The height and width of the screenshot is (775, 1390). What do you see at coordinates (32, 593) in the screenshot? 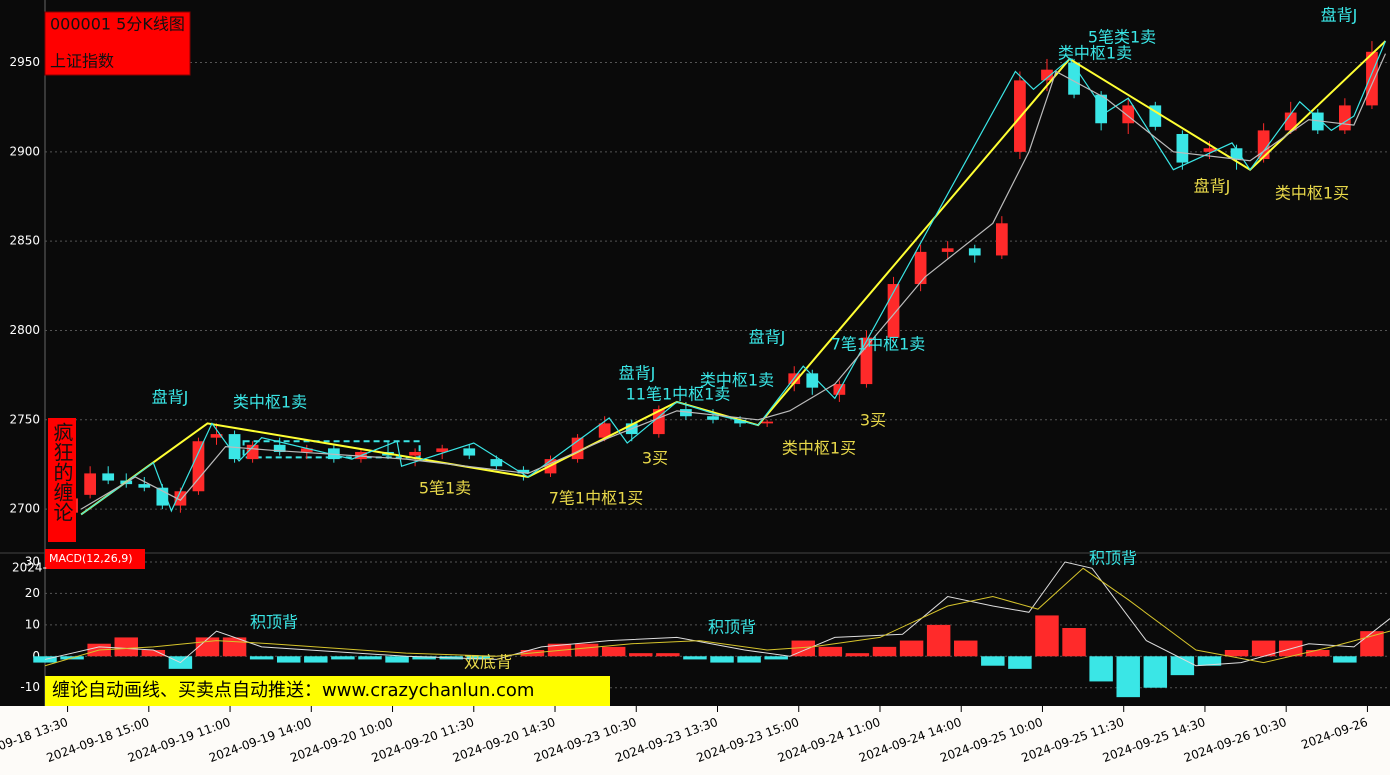
I see `y-tick-label: 20` at bounding box center [32, 593].